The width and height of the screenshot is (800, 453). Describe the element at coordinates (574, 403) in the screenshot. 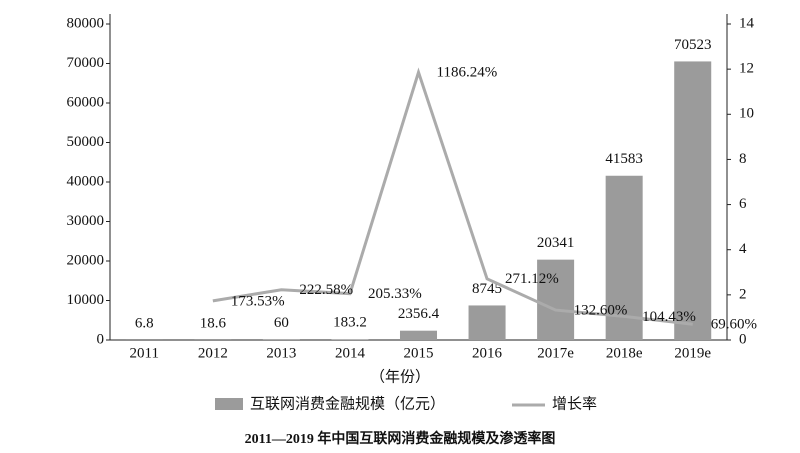

I see `legend-label: 增长率` at that location.